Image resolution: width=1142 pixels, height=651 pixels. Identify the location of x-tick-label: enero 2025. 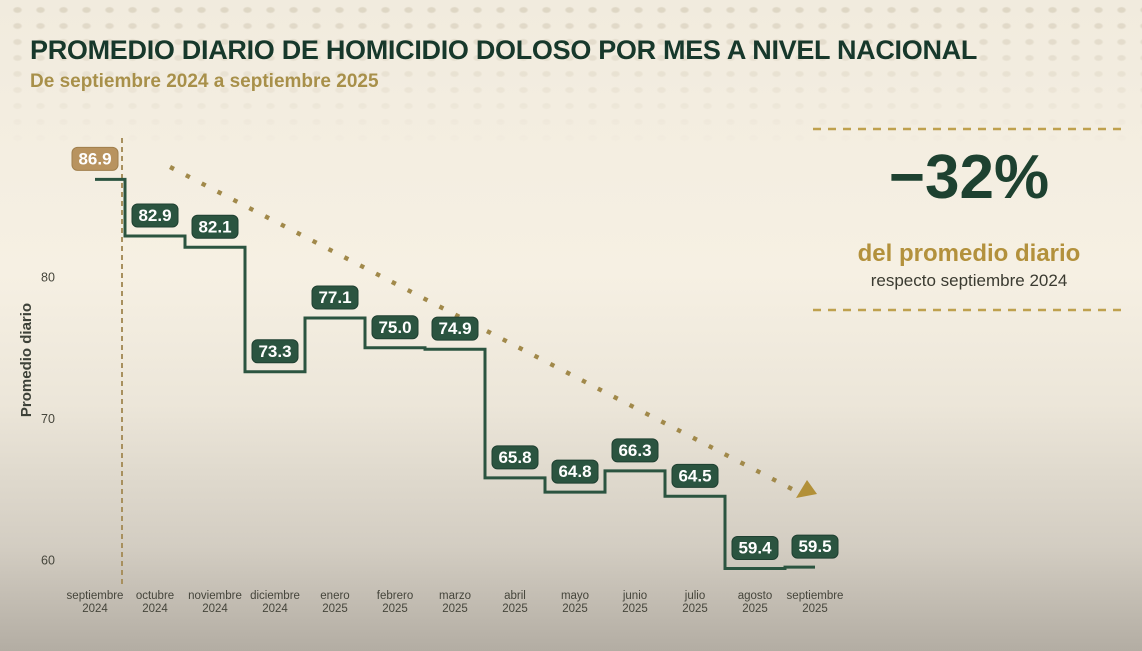
(334, 602).